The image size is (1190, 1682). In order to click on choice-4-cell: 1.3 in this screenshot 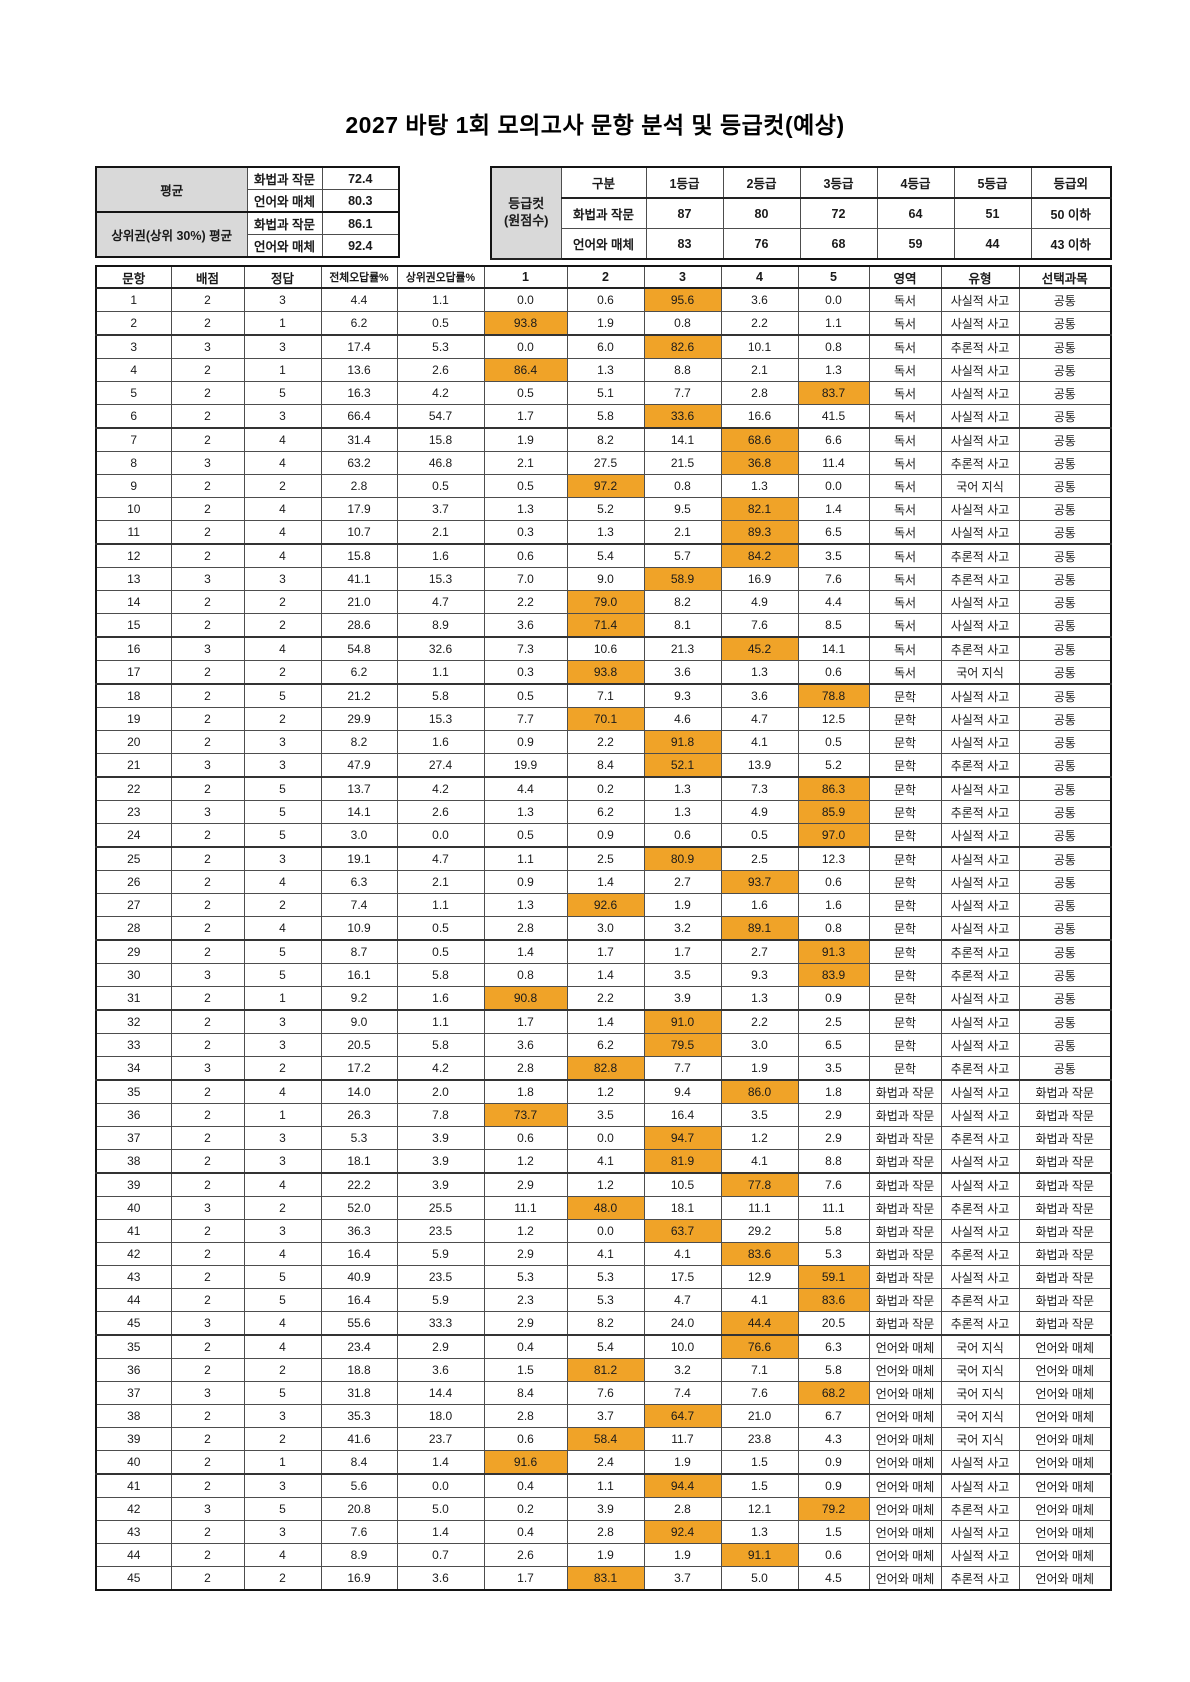, I will do `click(759, 486)`.